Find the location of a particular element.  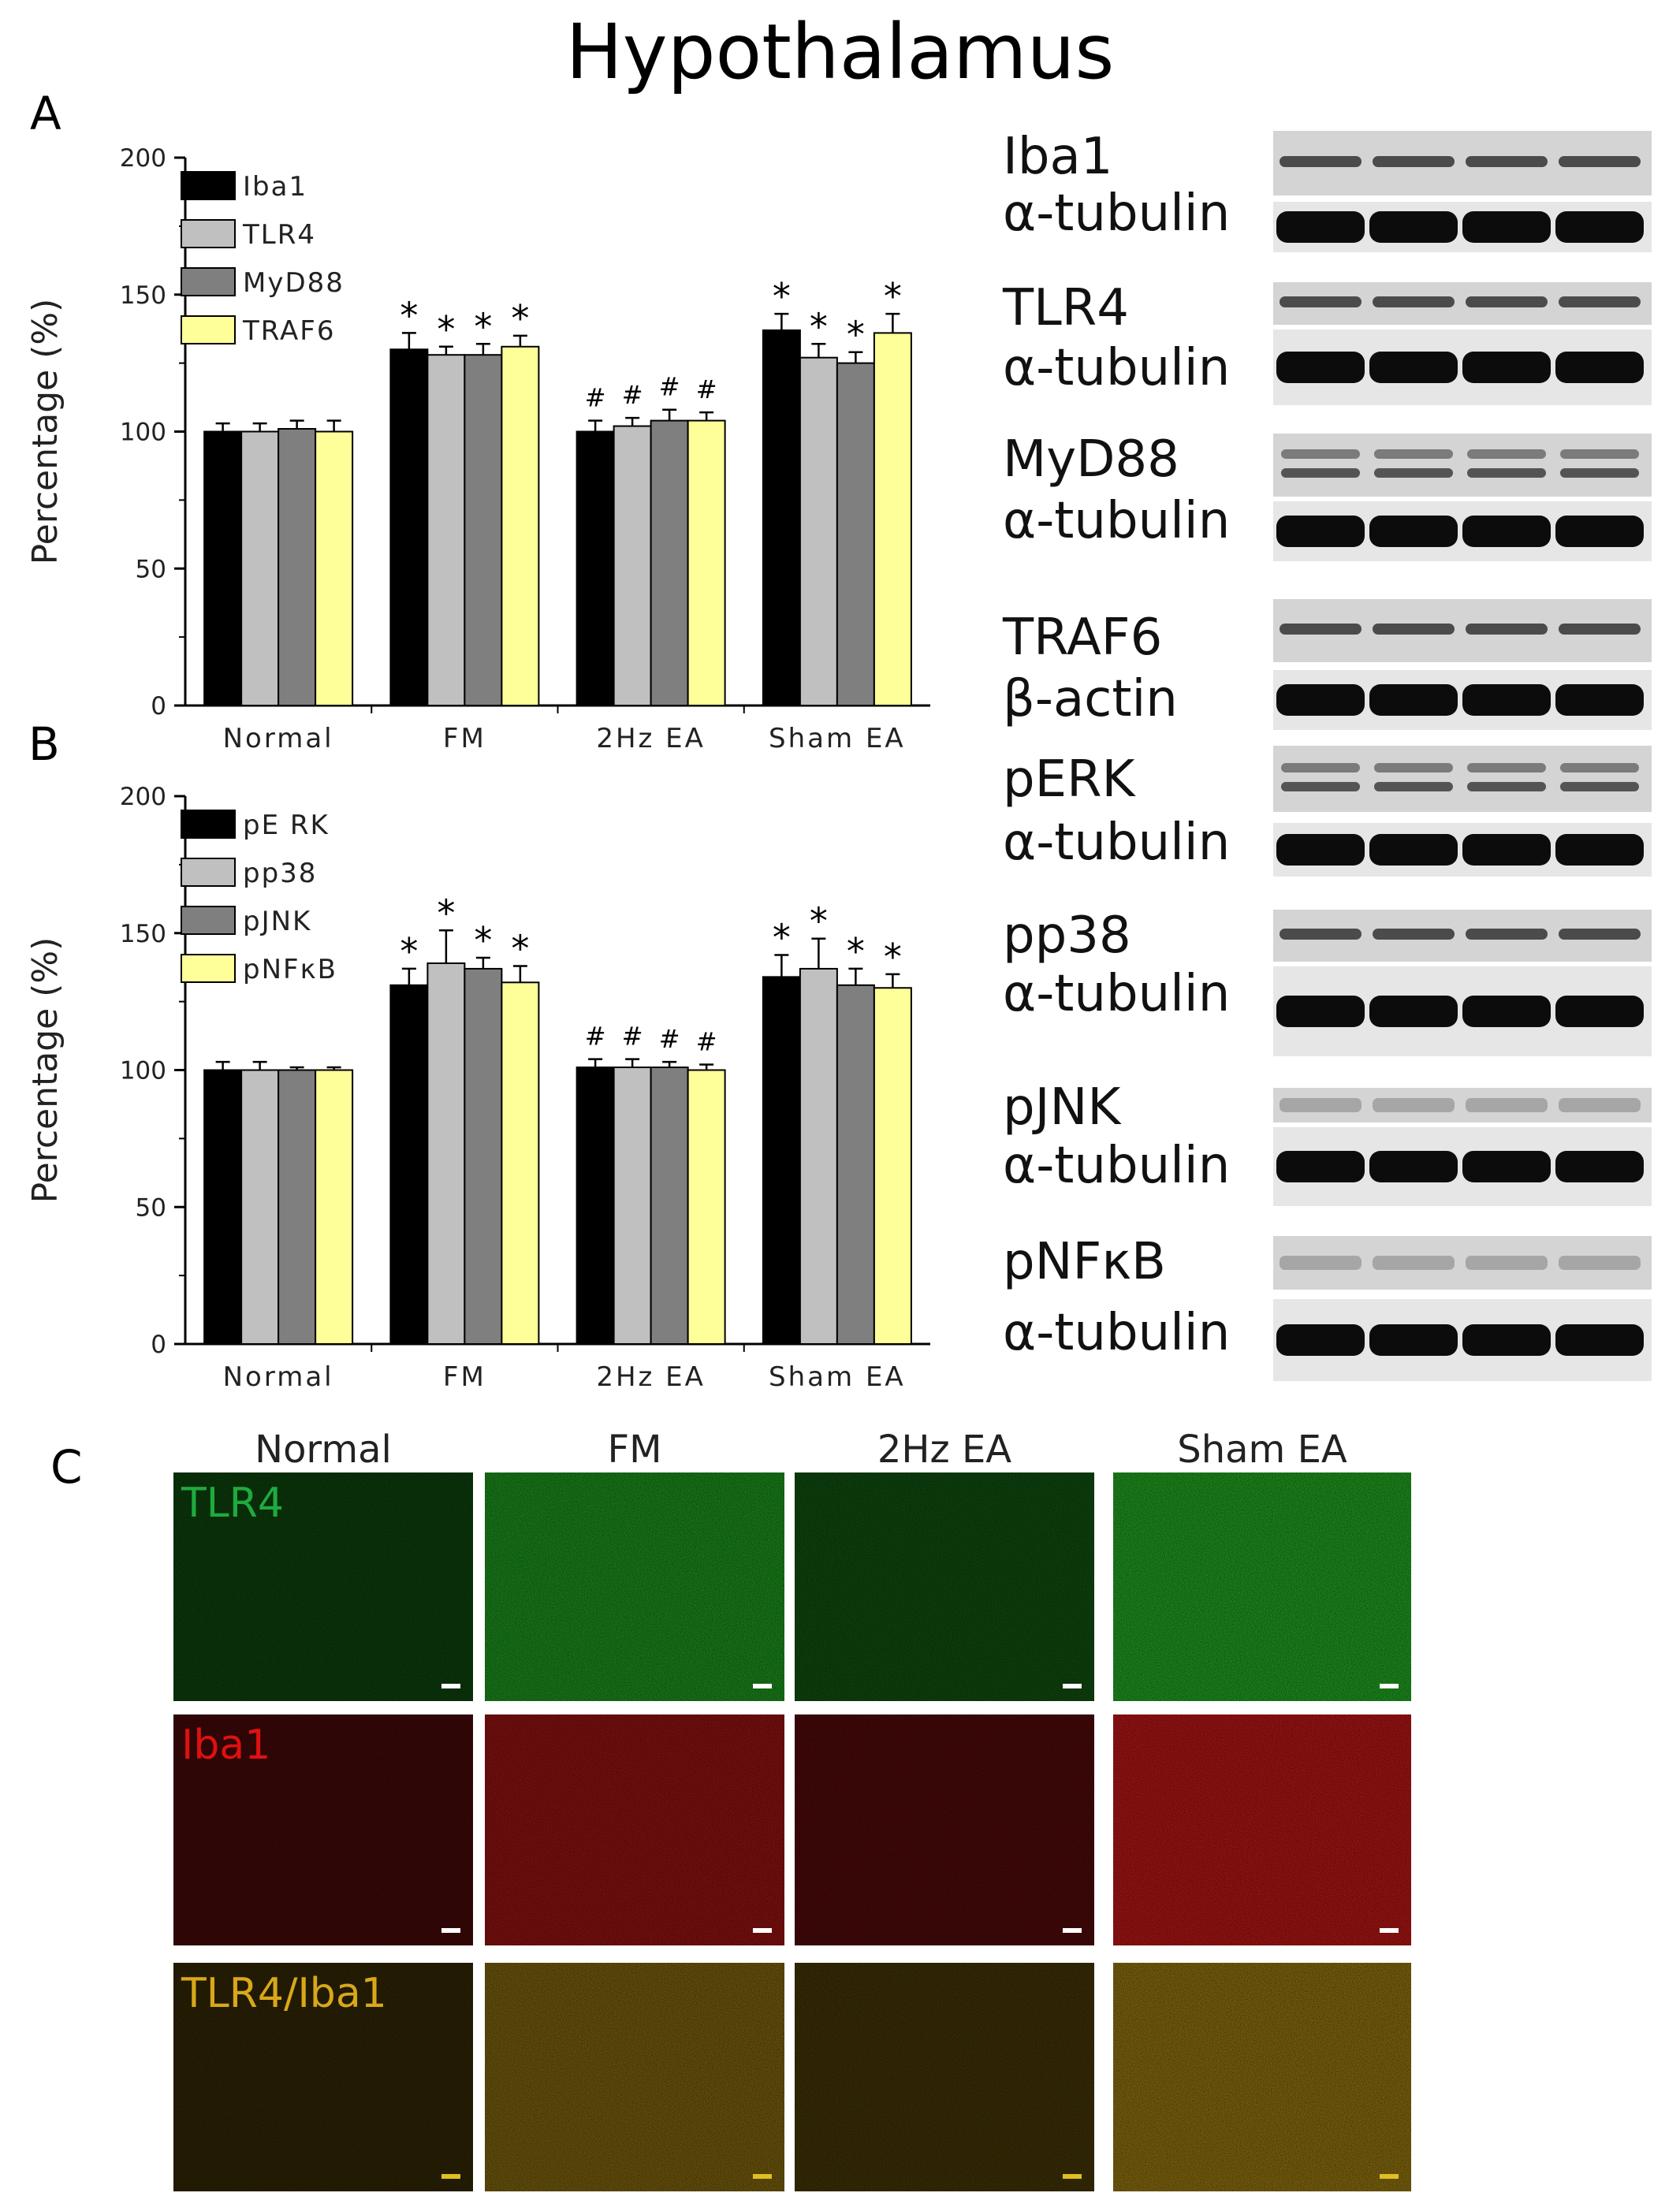

x-tick-label: Normal is located at coordinates (278, 1377).